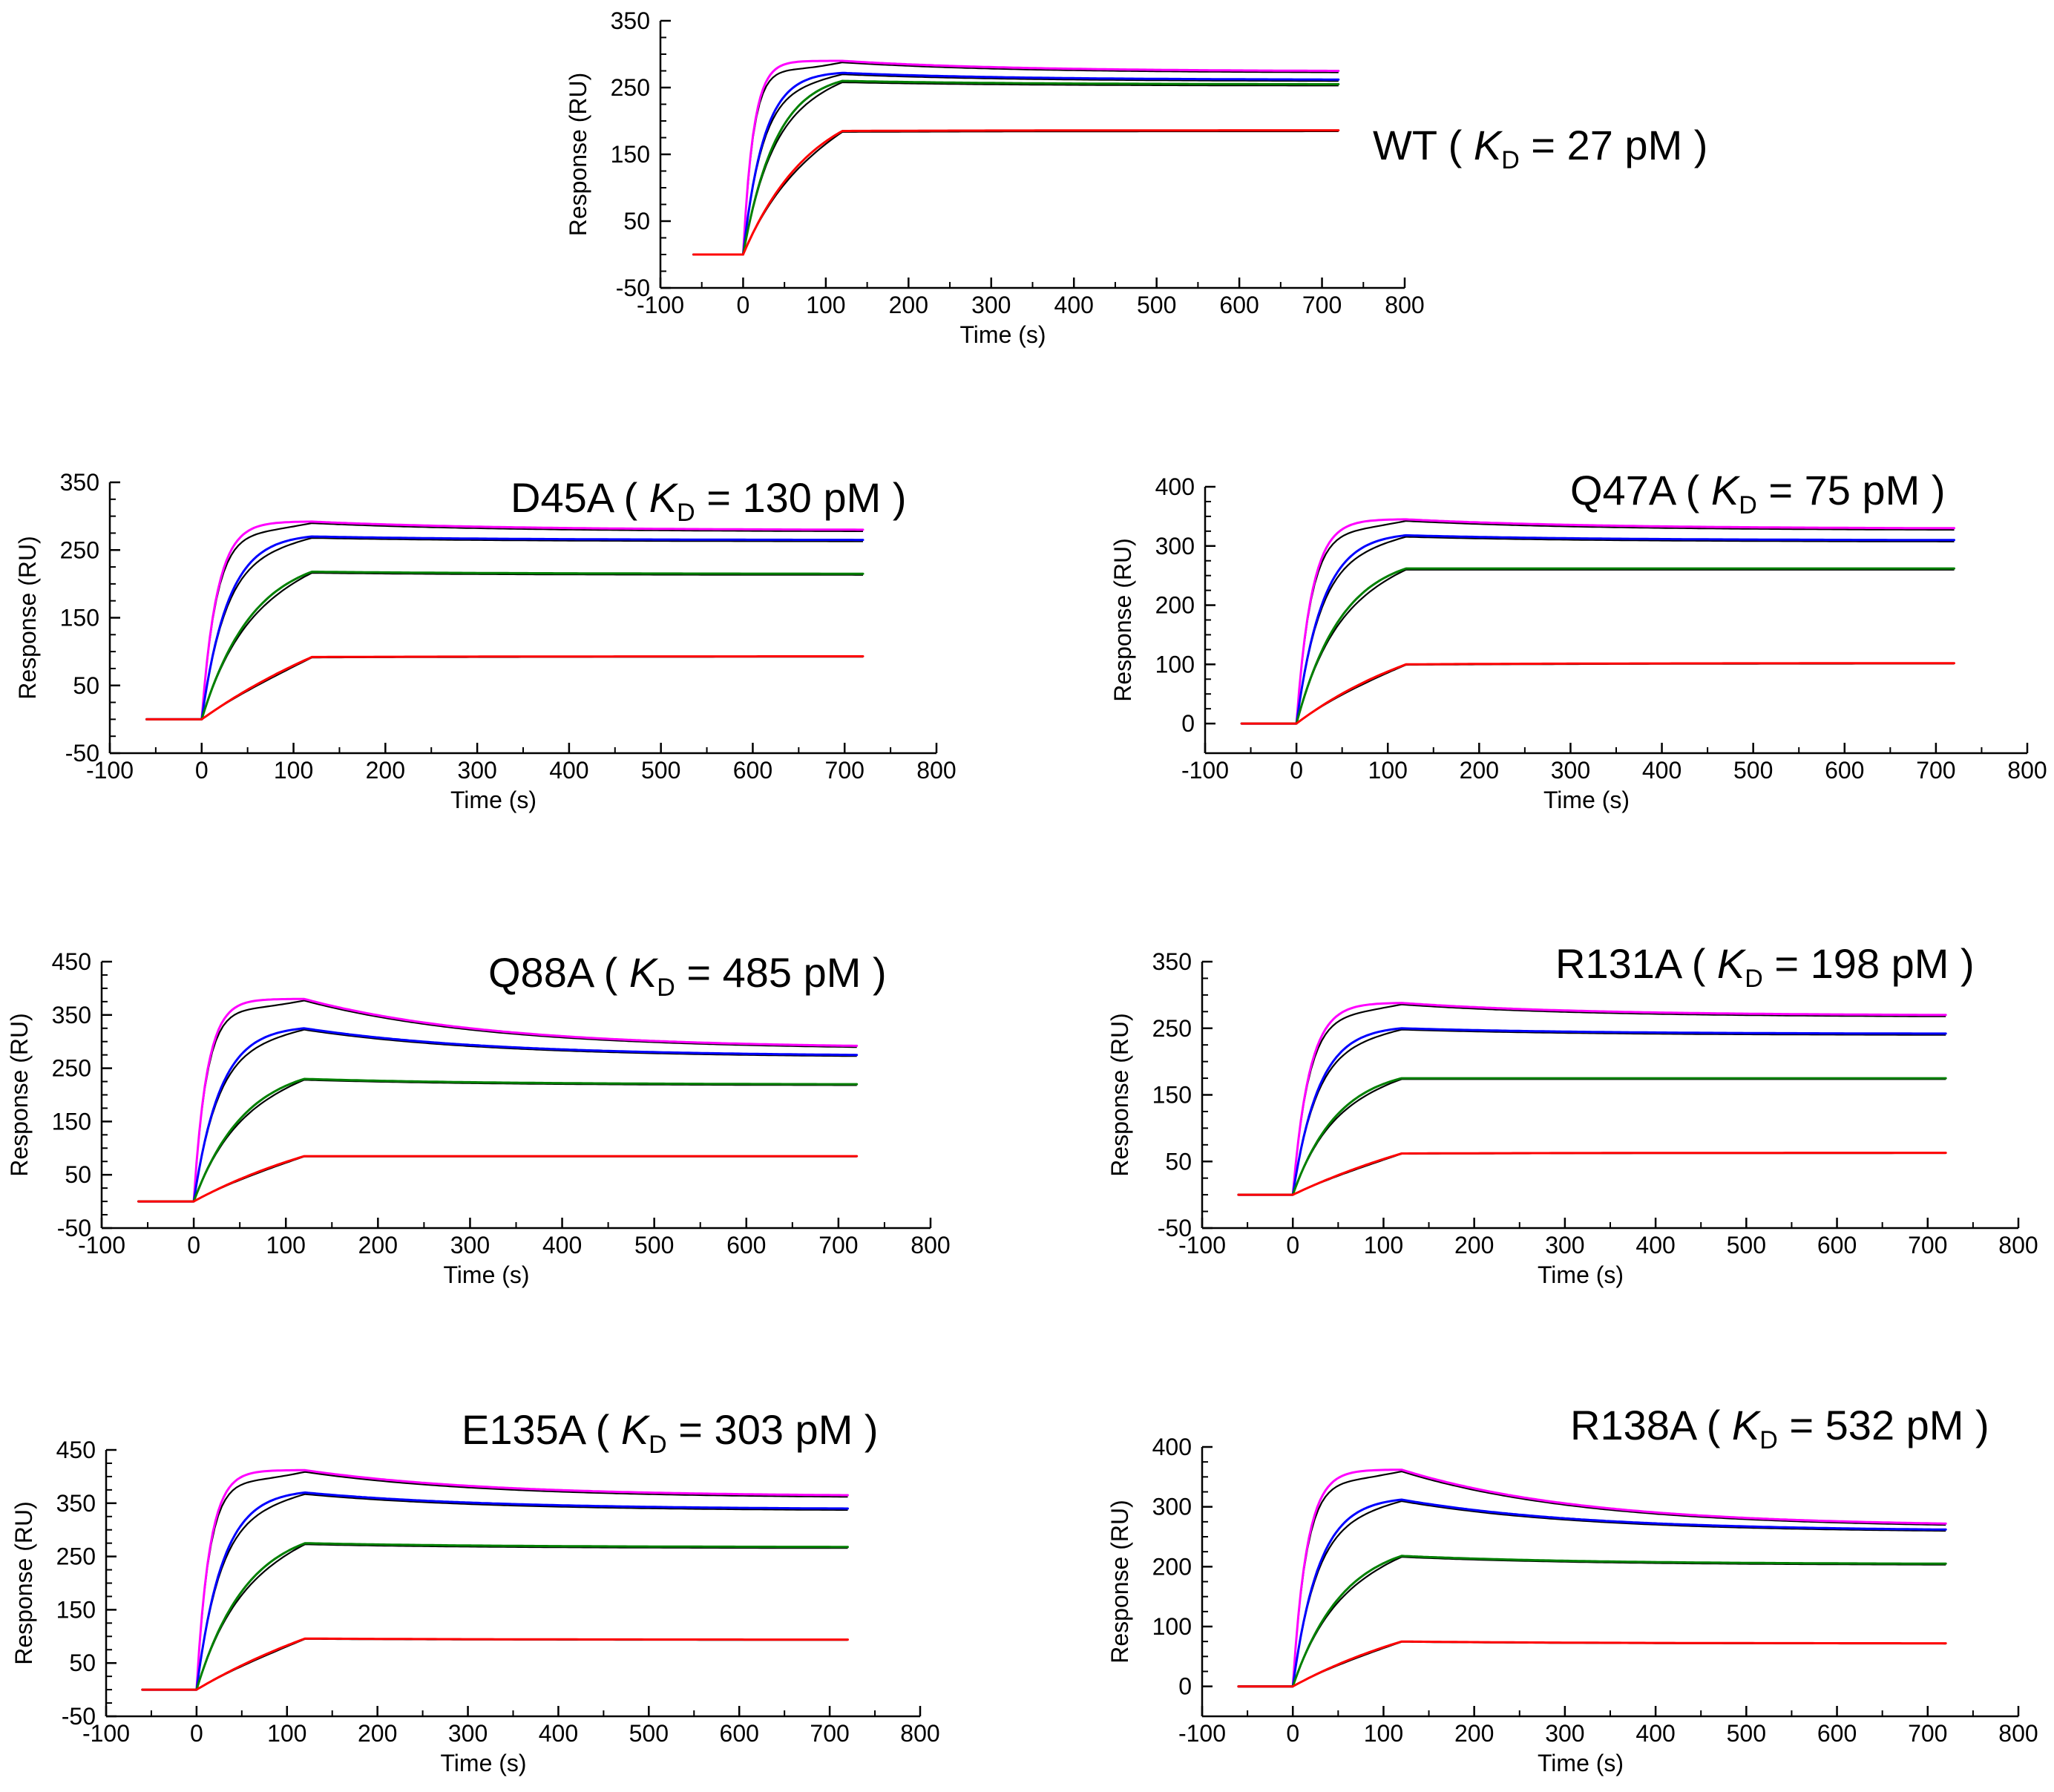  What do you see at coordinates (1172, 1095) in the screenshot?
I see `y-tick-label: 150` at bounding box center [1172, 1095].